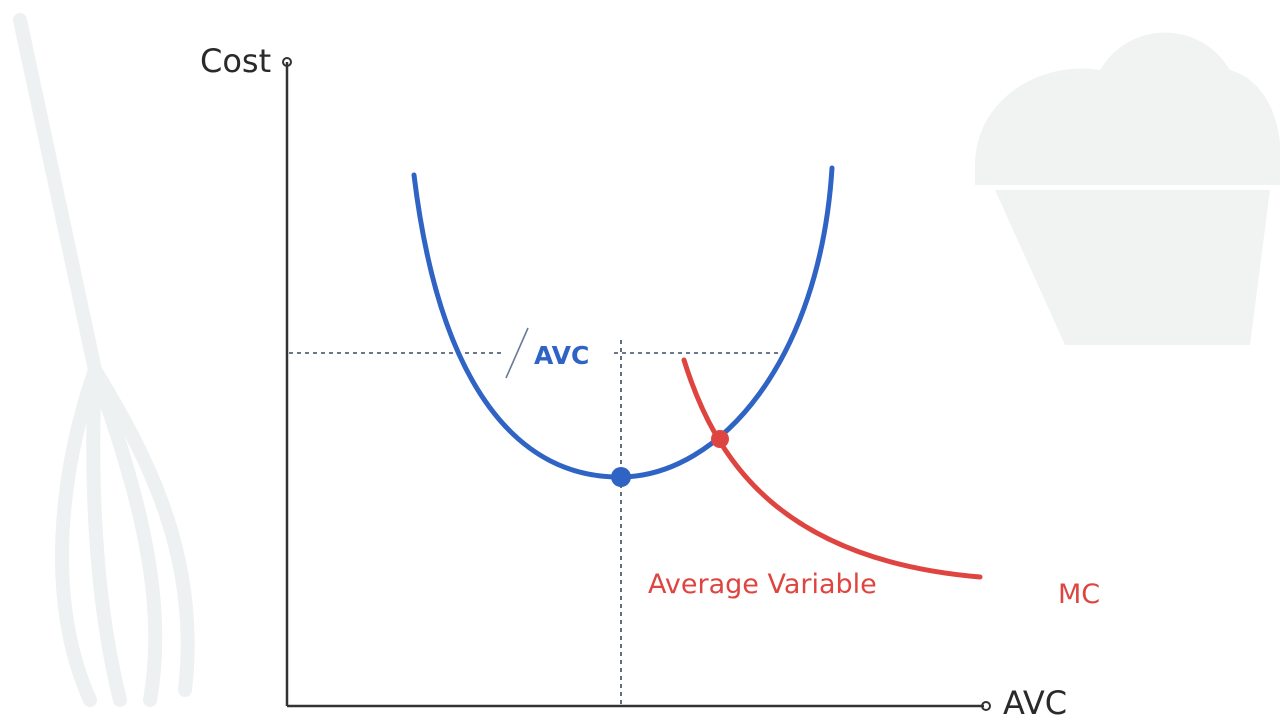 The image size is (1280, 720). Describe the element at coordinates (986, 706) in the screenshot. I see `x-axis-end-marker` at that location.